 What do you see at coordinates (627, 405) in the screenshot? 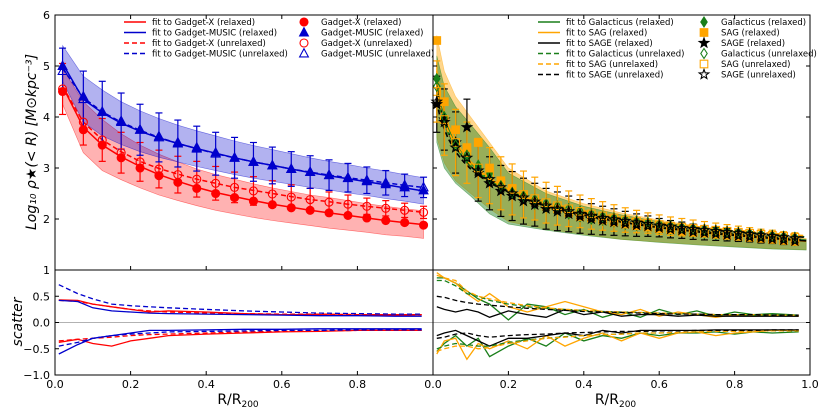
I see `x-axis-label-sub: 200` at bounding box center [627, 405].